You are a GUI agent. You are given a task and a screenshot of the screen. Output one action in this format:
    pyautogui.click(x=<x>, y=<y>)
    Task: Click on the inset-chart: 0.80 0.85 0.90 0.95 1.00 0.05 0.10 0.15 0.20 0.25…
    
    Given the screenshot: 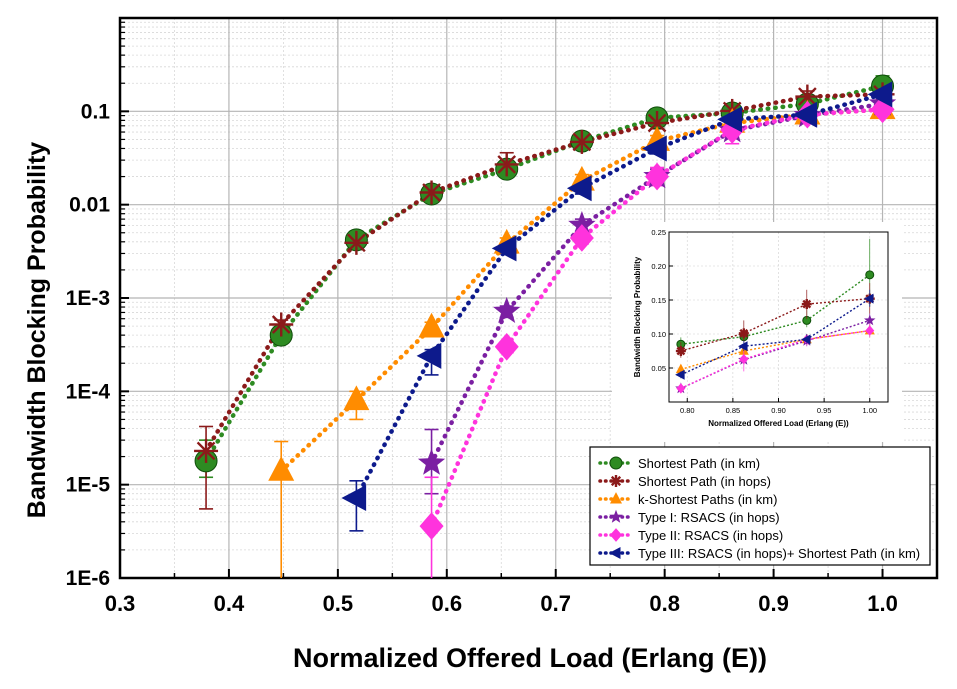 What is the action you would take?
    pyautogui.click(x=757, y=332)
    